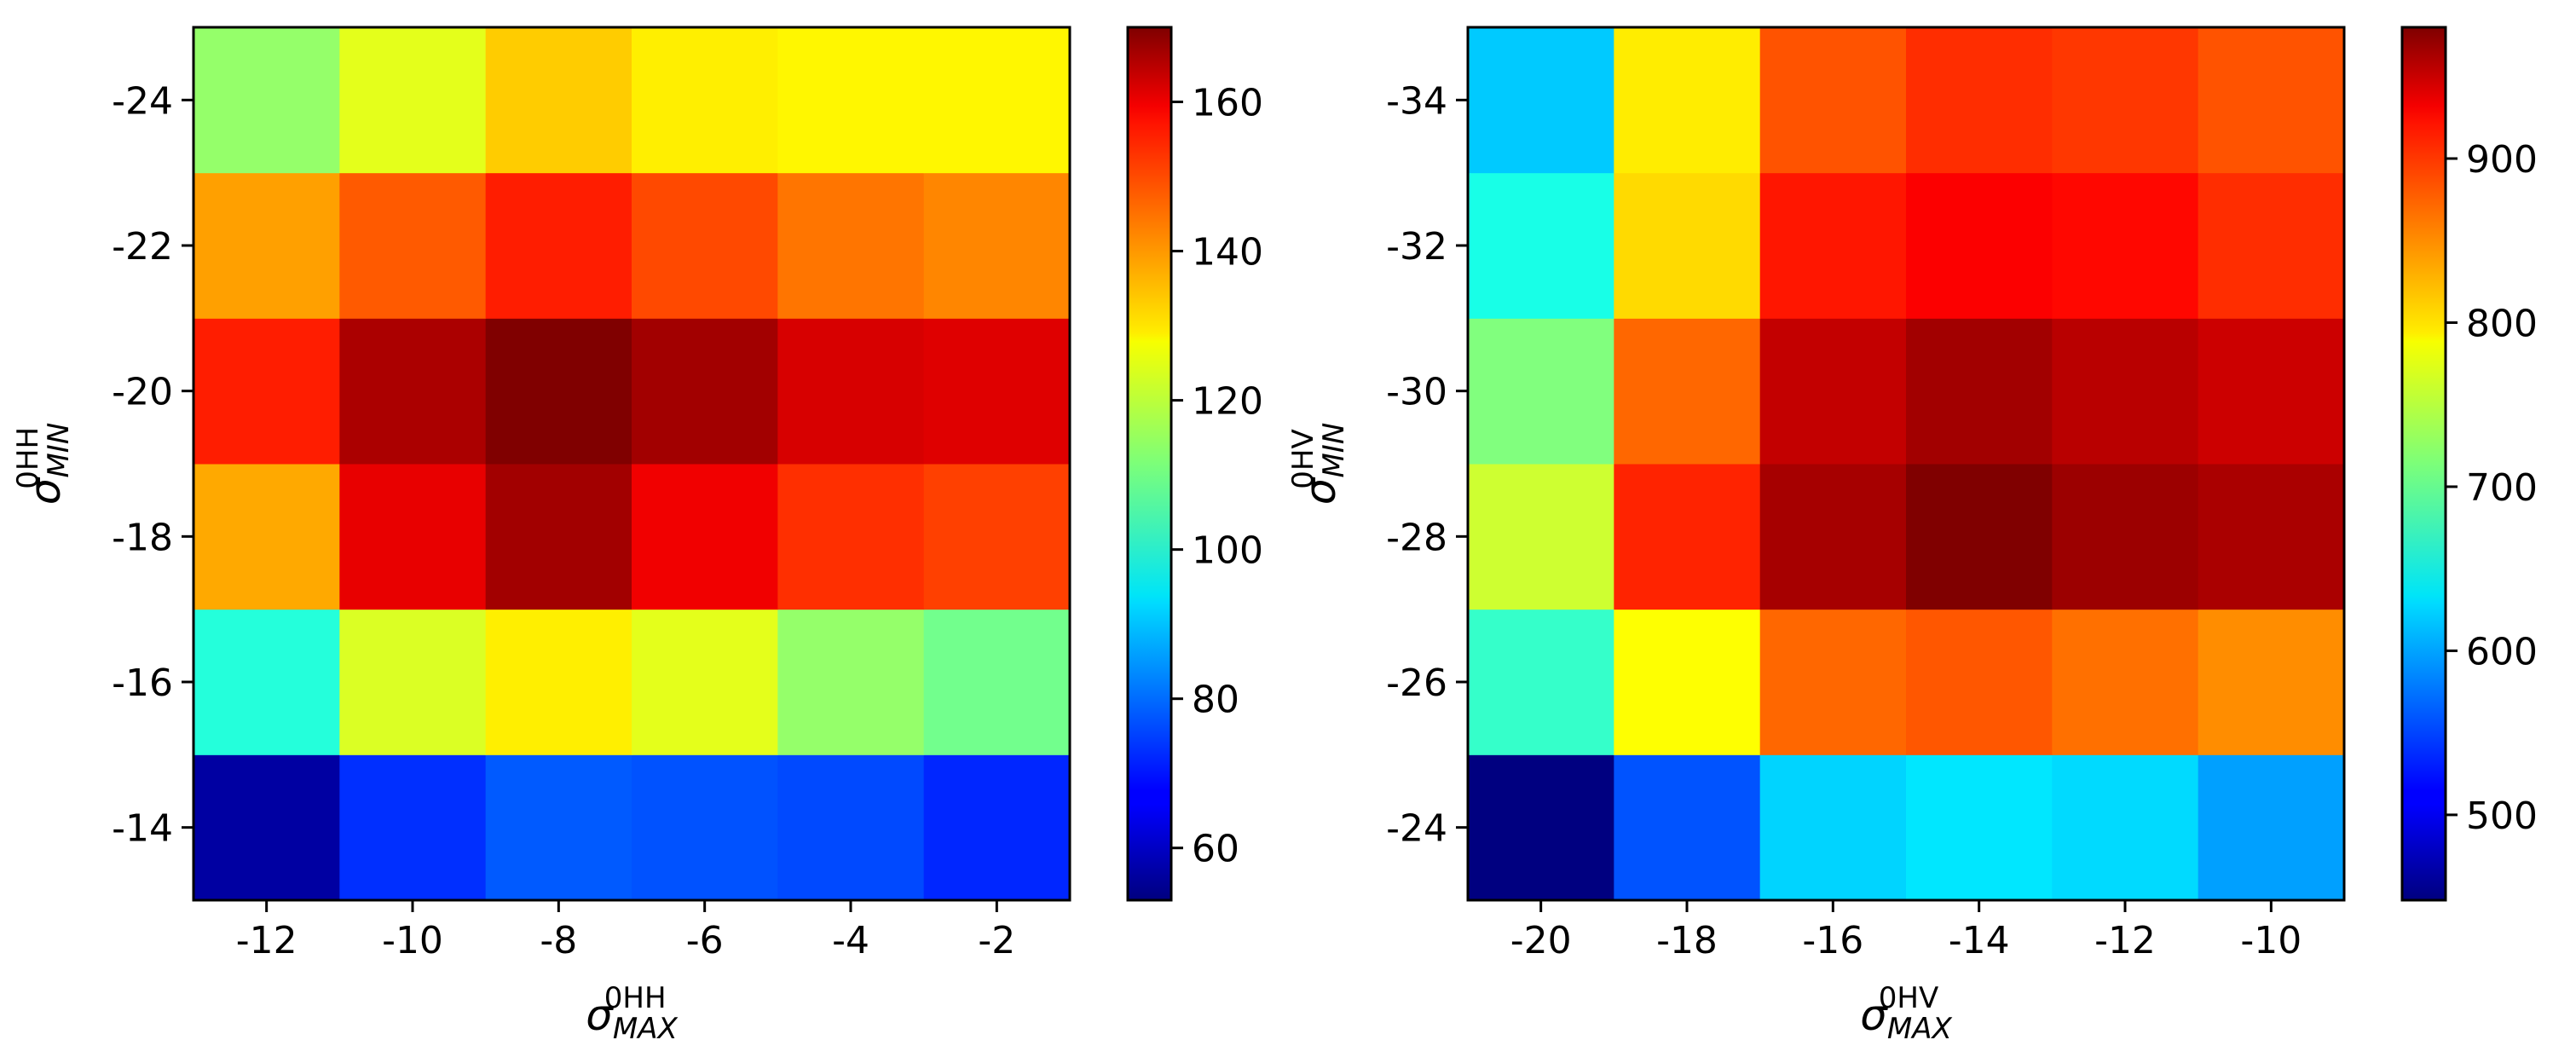  What do you see at coordinates (266, 827) in the screenshot?
I see `heatmap-cell-hh-r0-c0` at bounding box center [266, 827].